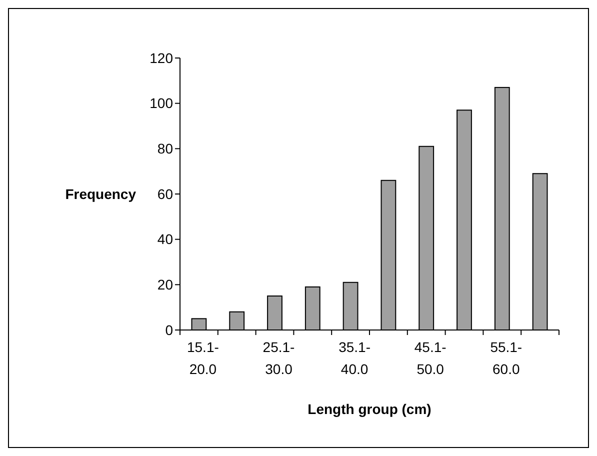  What do you see at coordinates (430, 358) in the screenshot?
I see `x-tick-label: 45.1-50.0` at bounding box center [430, 358].